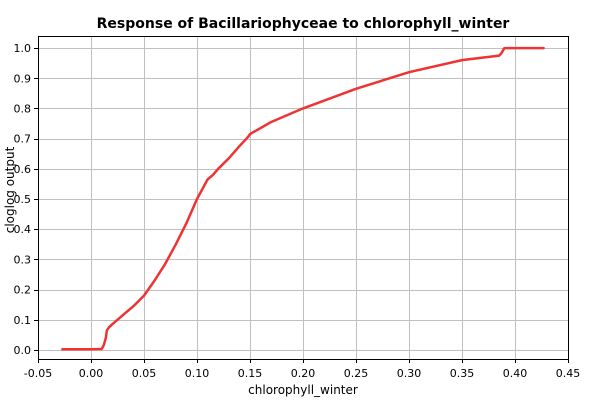 This screenshot has height=400, width=600. What do you see at coordinates (568, 373) in the screenshot?
I see `x-tick-label: 0.45` at bounding box center [568, 373].